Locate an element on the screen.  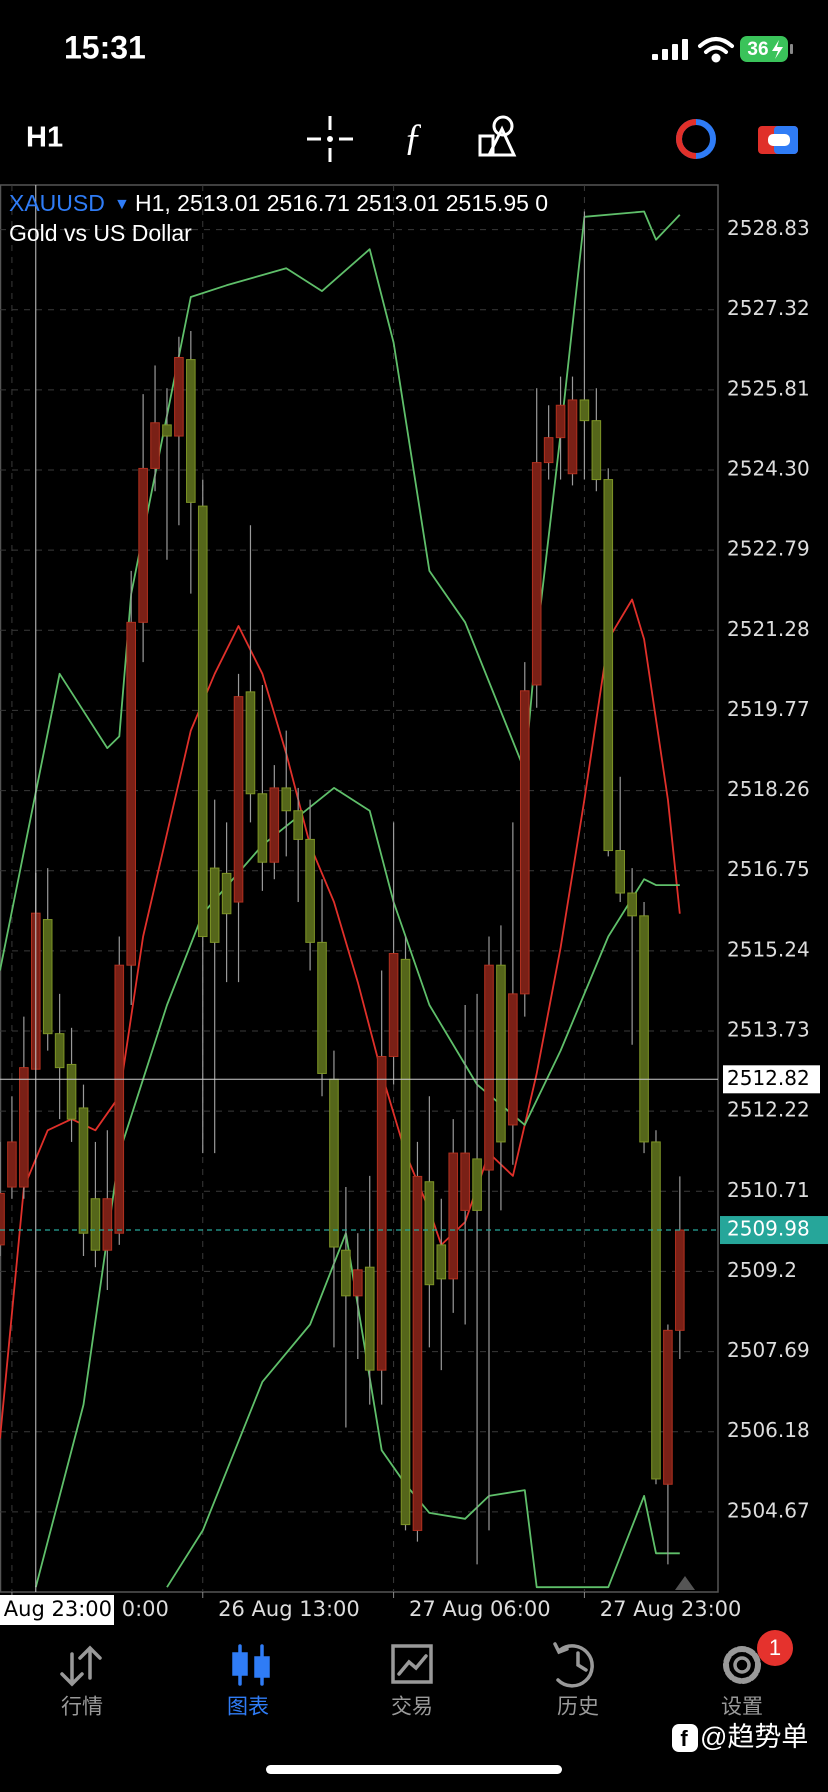
battery-cap is located at coordinates (791, 49).